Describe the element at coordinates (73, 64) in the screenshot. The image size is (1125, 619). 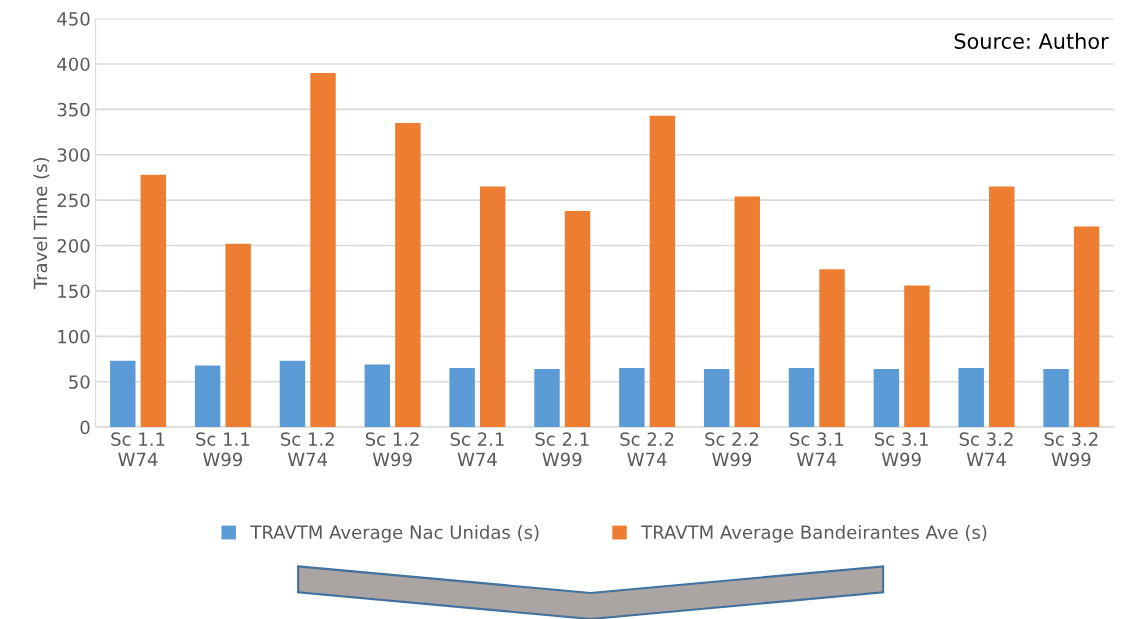
I see `y-tick-label: 400` at that location.